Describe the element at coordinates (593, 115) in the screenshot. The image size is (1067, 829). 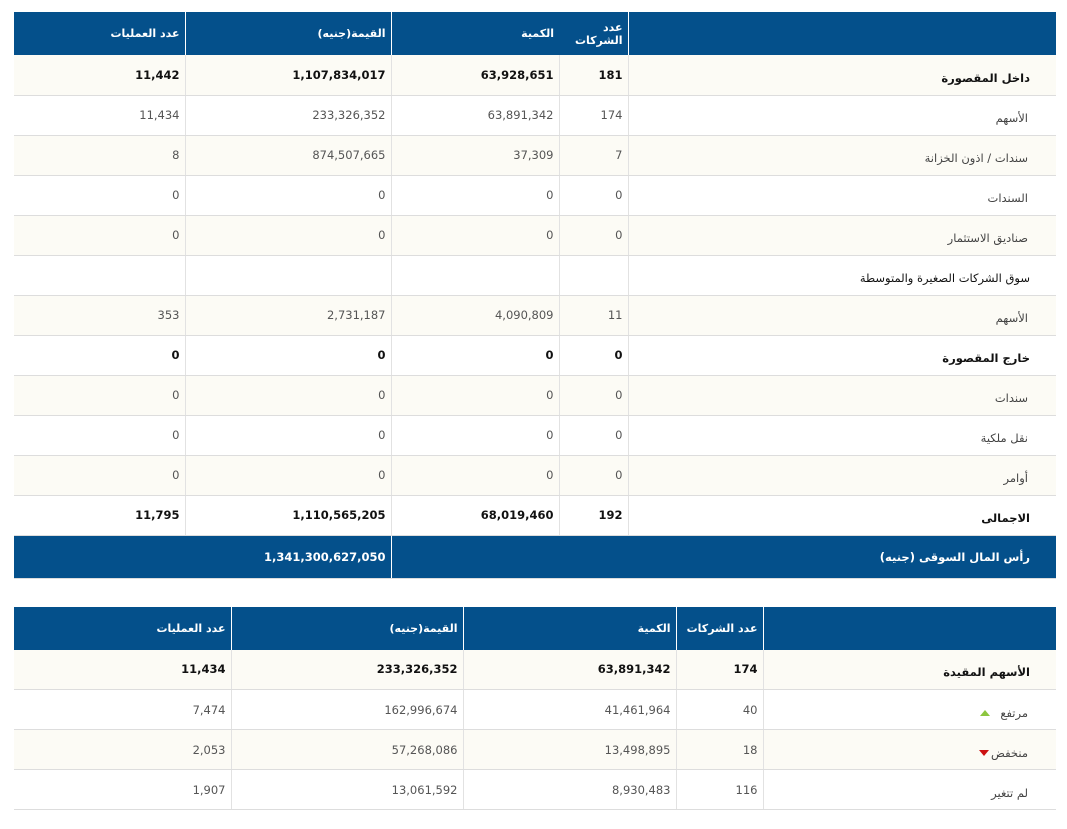
I see `cell-companies: 174` at that location.